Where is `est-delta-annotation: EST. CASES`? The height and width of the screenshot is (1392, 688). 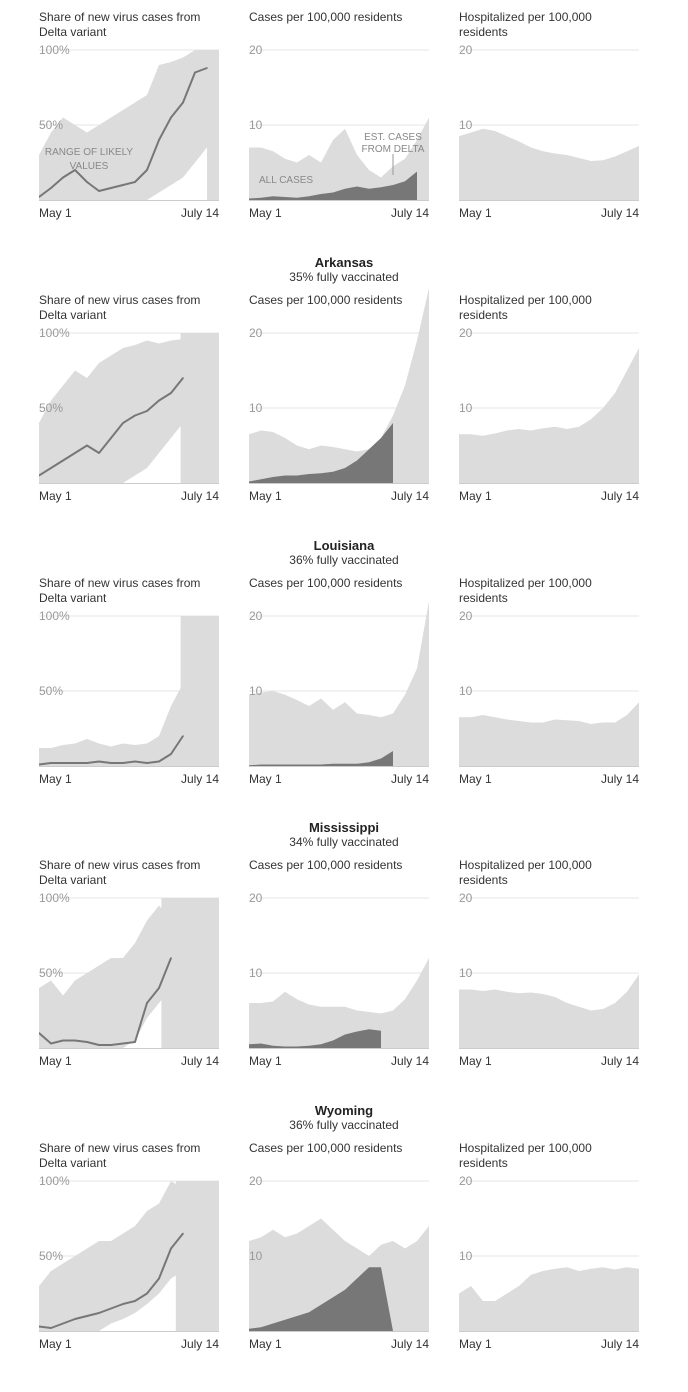
est-delta-annotation: EST. CASES is located at coordinates (393, 137).